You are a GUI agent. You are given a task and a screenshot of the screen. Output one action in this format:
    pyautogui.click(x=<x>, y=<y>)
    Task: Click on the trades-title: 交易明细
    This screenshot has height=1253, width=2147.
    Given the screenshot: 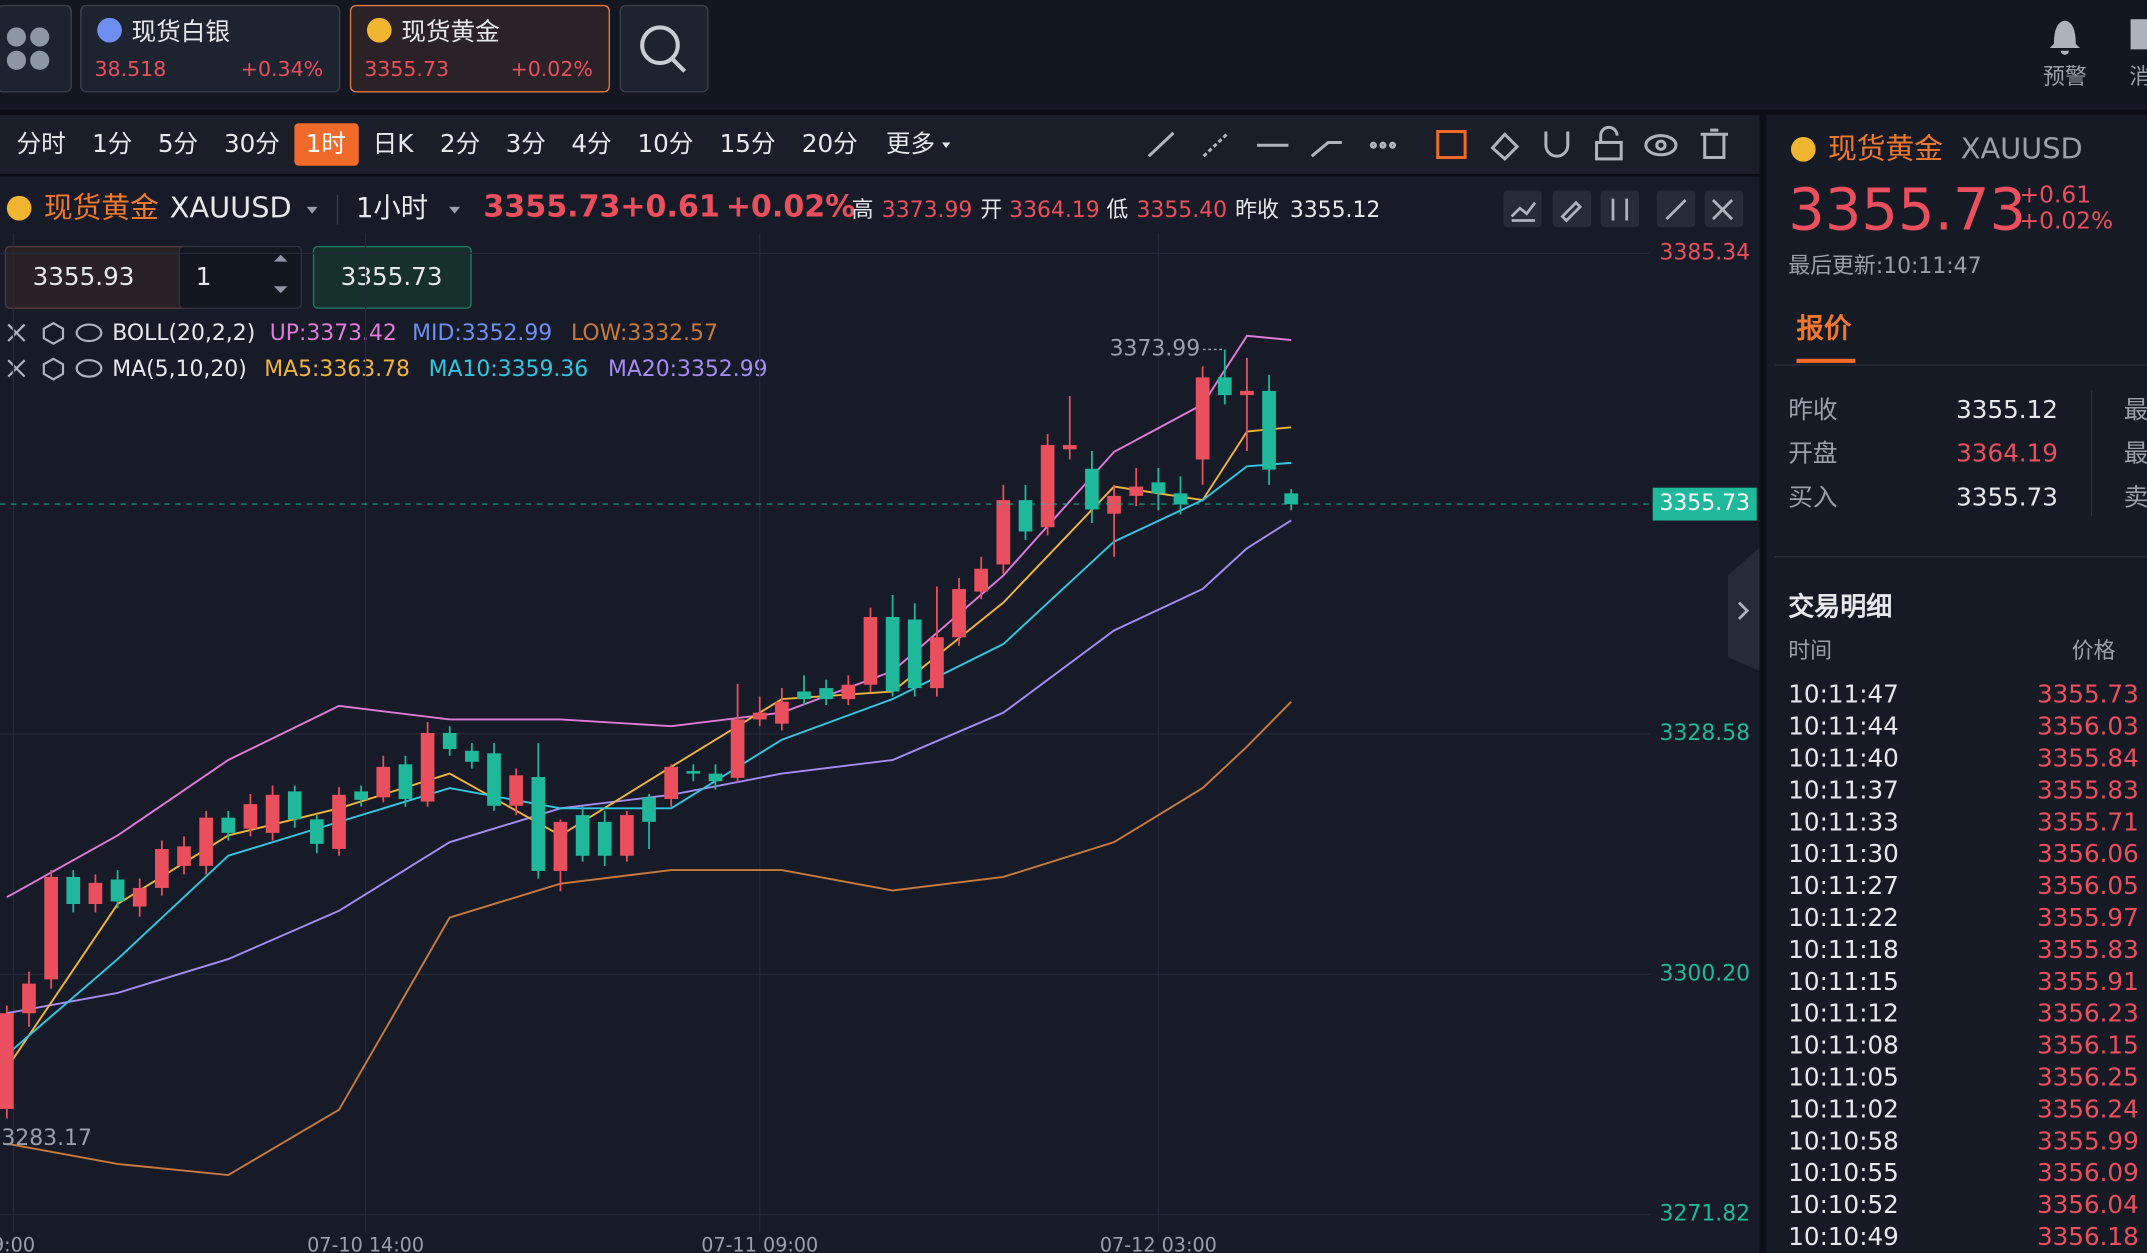 What is the action you would take?
    pyautogui.click(x=1840, y=607)
    